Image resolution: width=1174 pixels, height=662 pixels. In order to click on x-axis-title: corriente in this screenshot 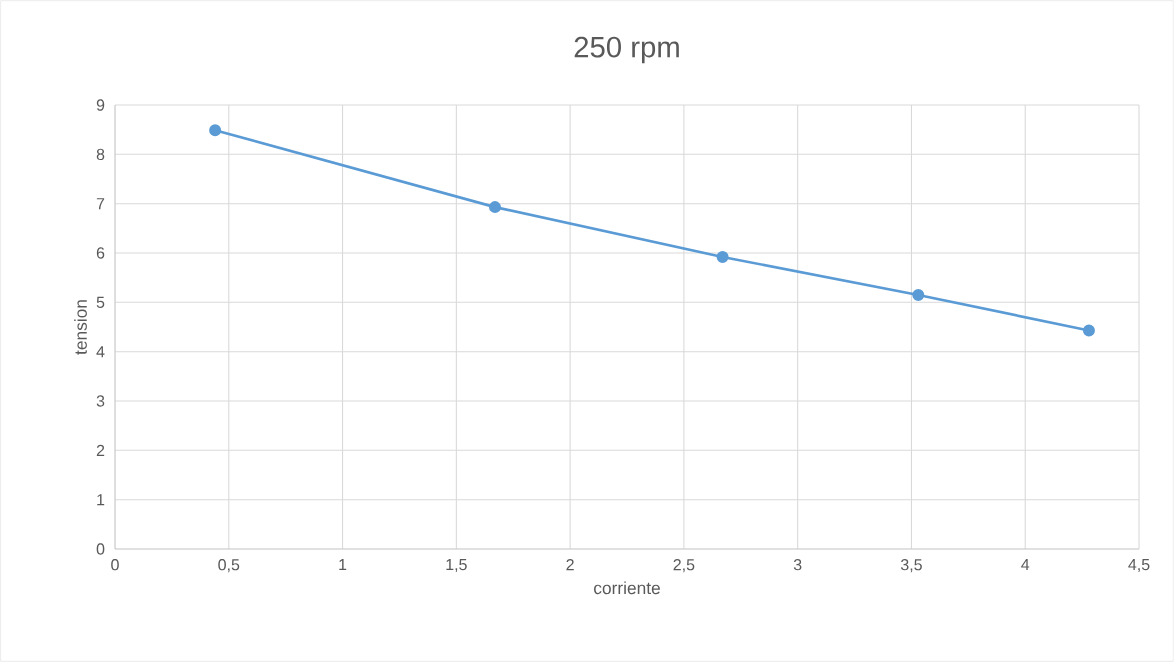, I will do `click(627, 588)`.